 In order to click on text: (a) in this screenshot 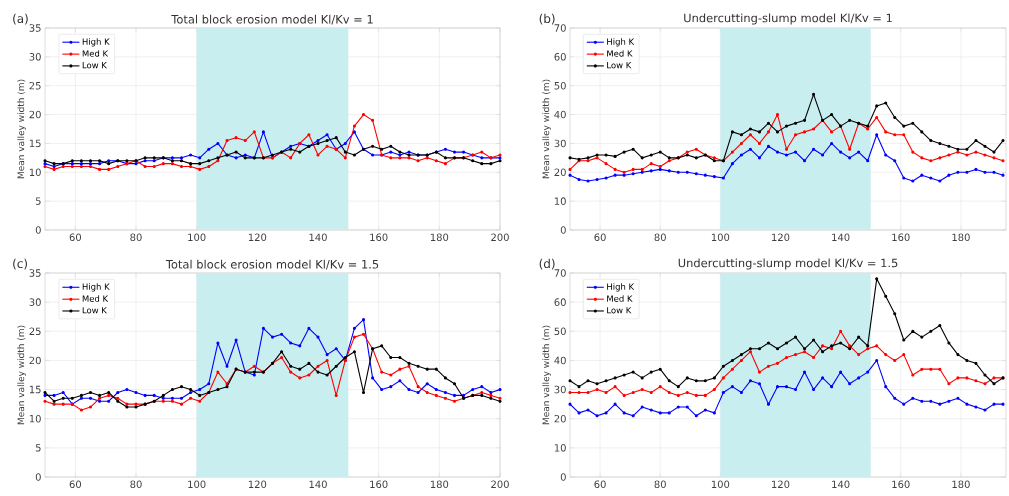, I will do `click(20, 19)`.